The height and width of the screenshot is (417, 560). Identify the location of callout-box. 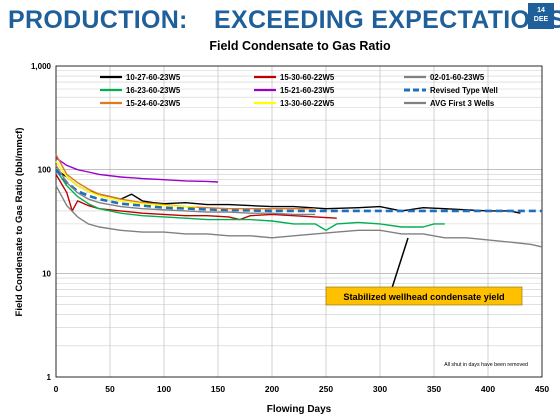
(424, 296).